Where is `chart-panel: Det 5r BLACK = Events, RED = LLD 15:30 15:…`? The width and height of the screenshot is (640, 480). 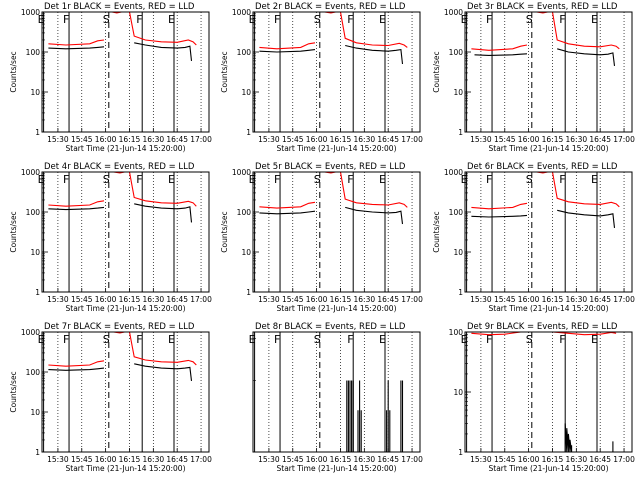
chart-panel: Det 5r BLACK = Events, RED = LLD 15:30 15:… is located at coordinates (321, 237).